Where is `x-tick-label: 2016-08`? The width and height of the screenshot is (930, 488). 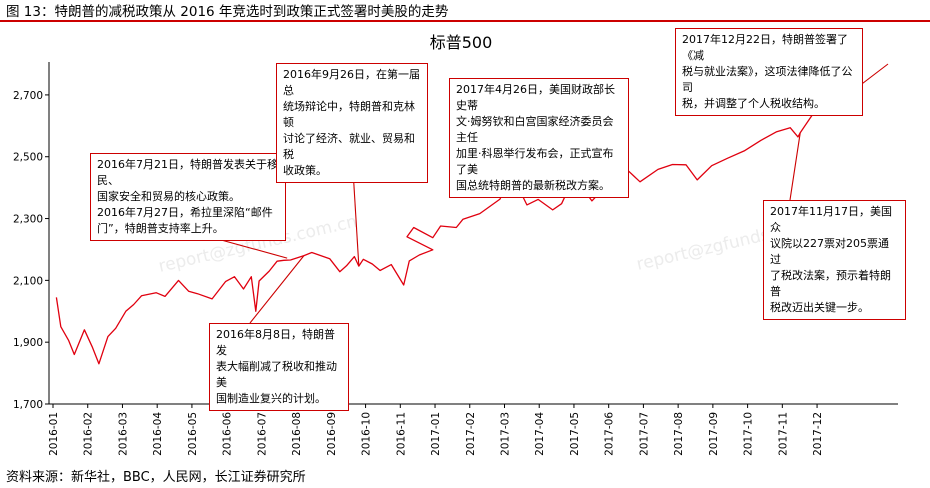
x-tick-label: 2016-08 is located at coordinates (297, 434).